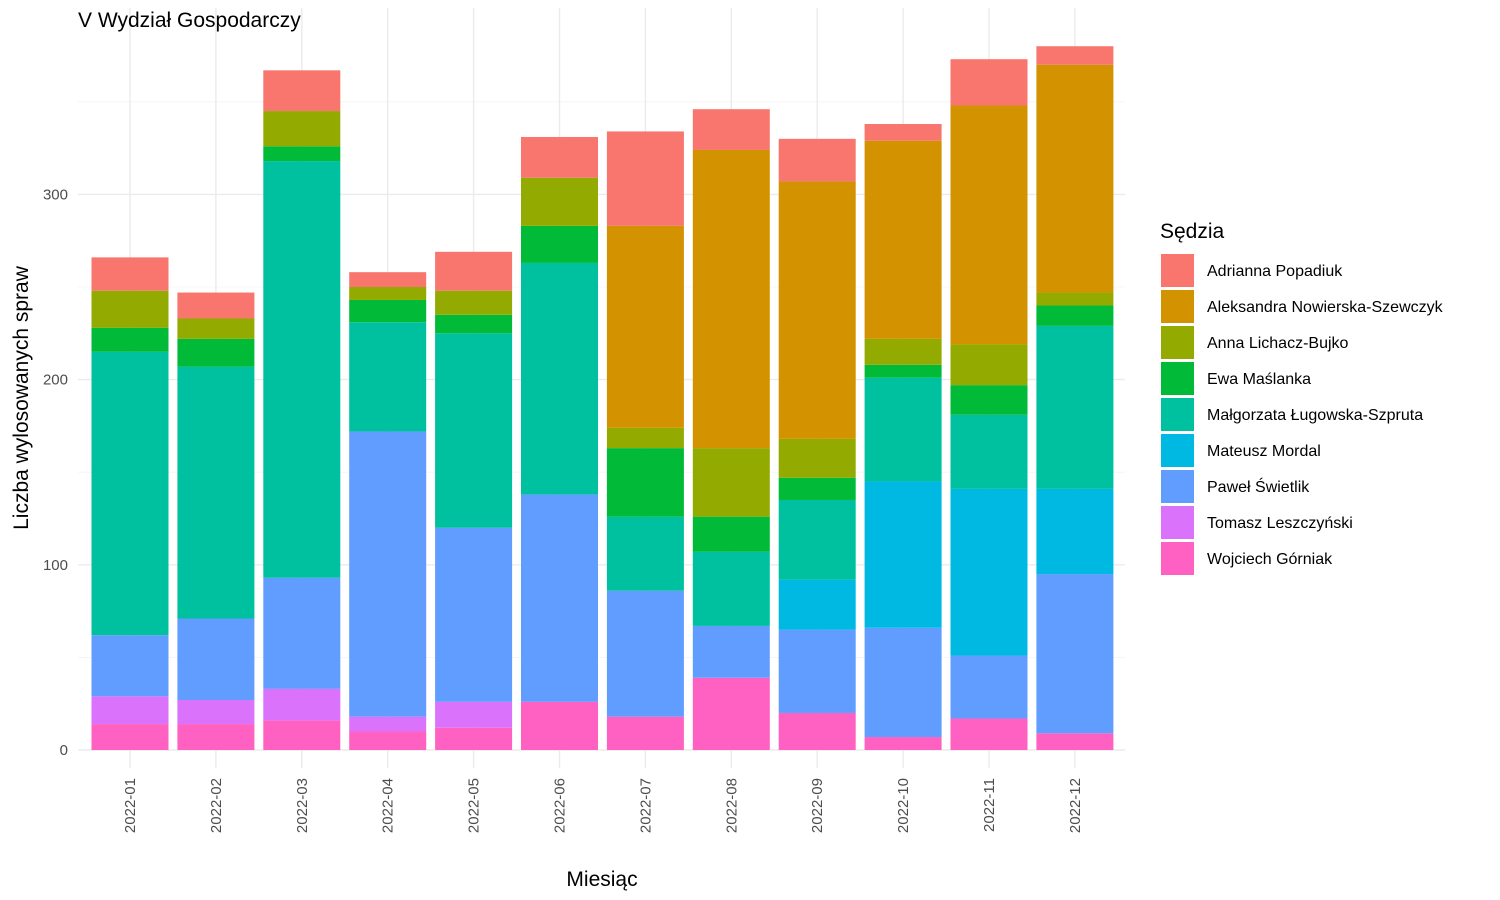  I want to click on legend-label: Paweł Świetlik, so click(1258, 486).